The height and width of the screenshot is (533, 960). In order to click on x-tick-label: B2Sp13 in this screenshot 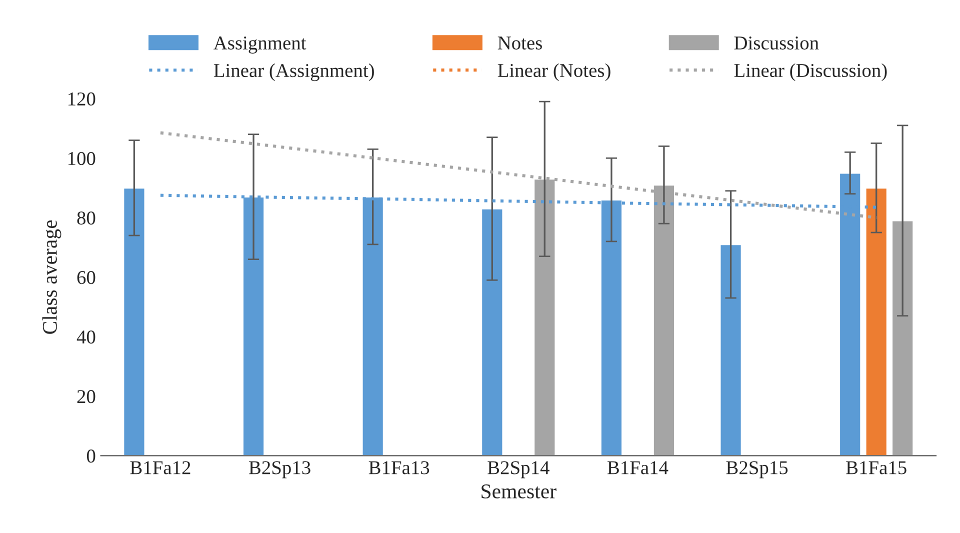, I will do `click(279, 469)`.